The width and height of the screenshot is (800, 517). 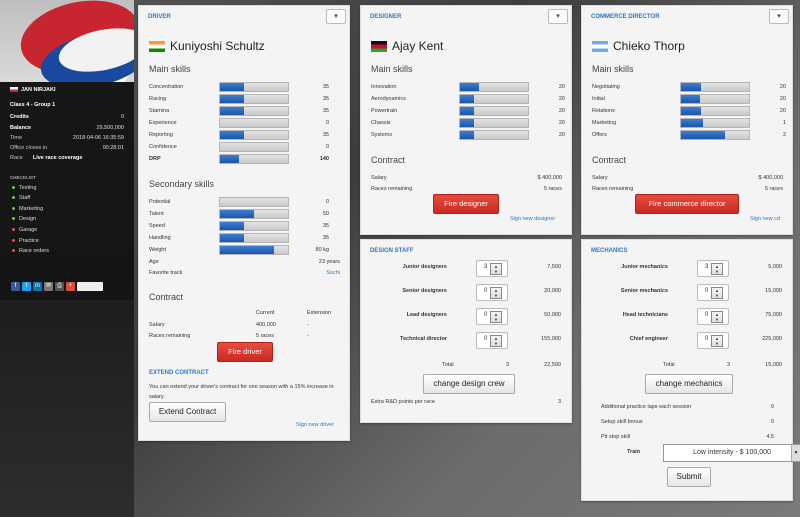 What do you see at coordinates (689, 477) in the screenshot?
I see `submit-button: Submit` at bounding box center [689, 477].